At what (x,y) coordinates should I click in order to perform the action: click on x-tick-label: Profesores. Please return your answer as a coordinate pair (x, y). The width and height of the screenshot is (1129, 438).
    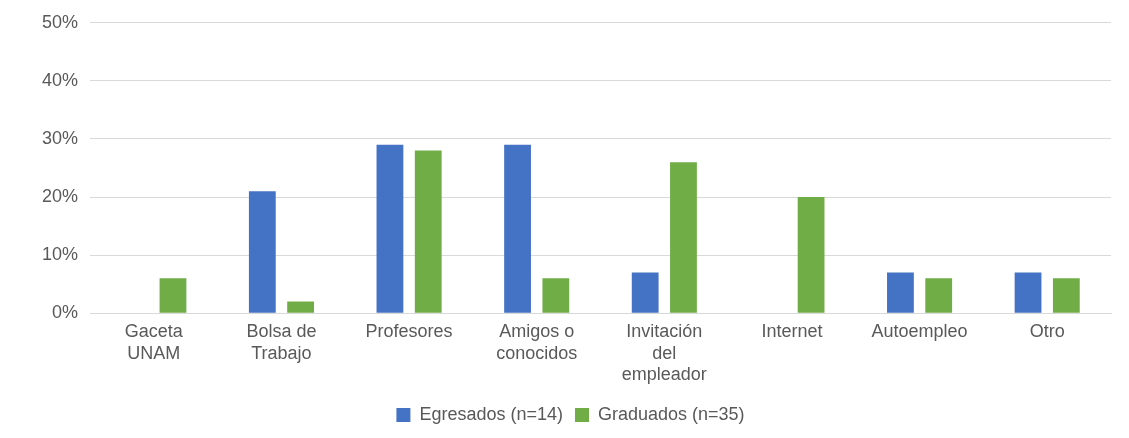
    Looking at the image, I should click on (409, 330).